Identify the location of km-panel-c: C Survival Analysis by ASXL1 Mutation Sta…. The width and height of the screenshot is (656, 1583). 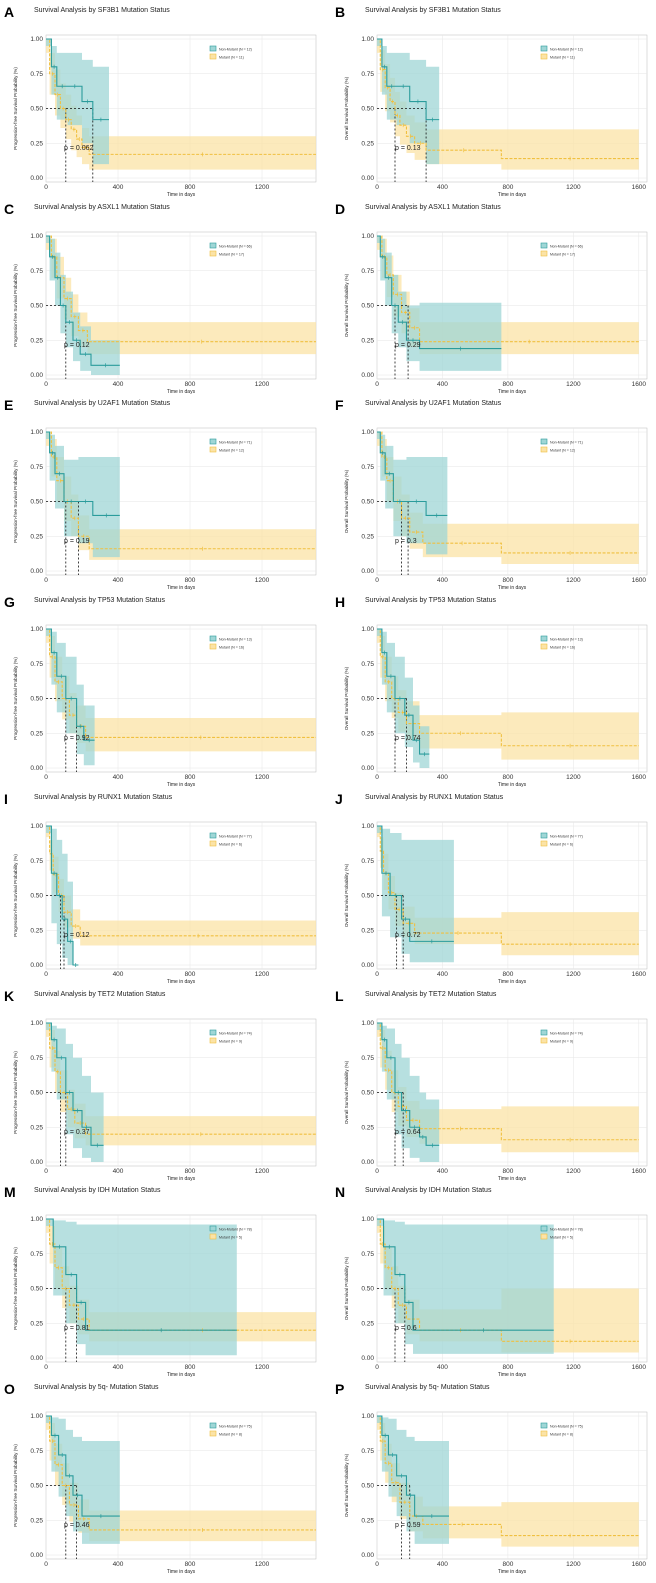
(164, 299).